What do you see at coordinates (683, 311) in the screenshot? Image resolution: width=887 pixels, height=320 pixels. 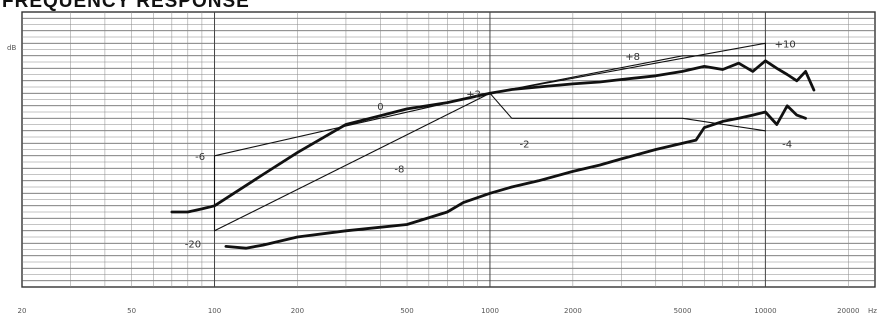 I see `x-tick-label: 5000` at bounding box center [683, 311].